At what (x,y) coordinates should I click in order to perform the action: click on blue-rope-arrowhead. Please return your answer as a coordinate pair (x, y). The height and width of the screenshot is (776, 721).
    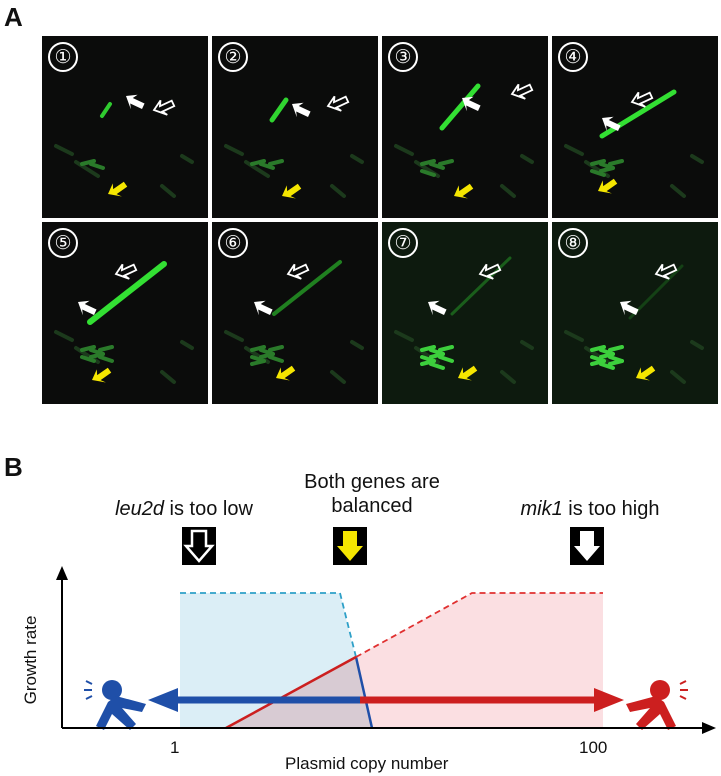
    Looking at the image, I should click on (163, 700).